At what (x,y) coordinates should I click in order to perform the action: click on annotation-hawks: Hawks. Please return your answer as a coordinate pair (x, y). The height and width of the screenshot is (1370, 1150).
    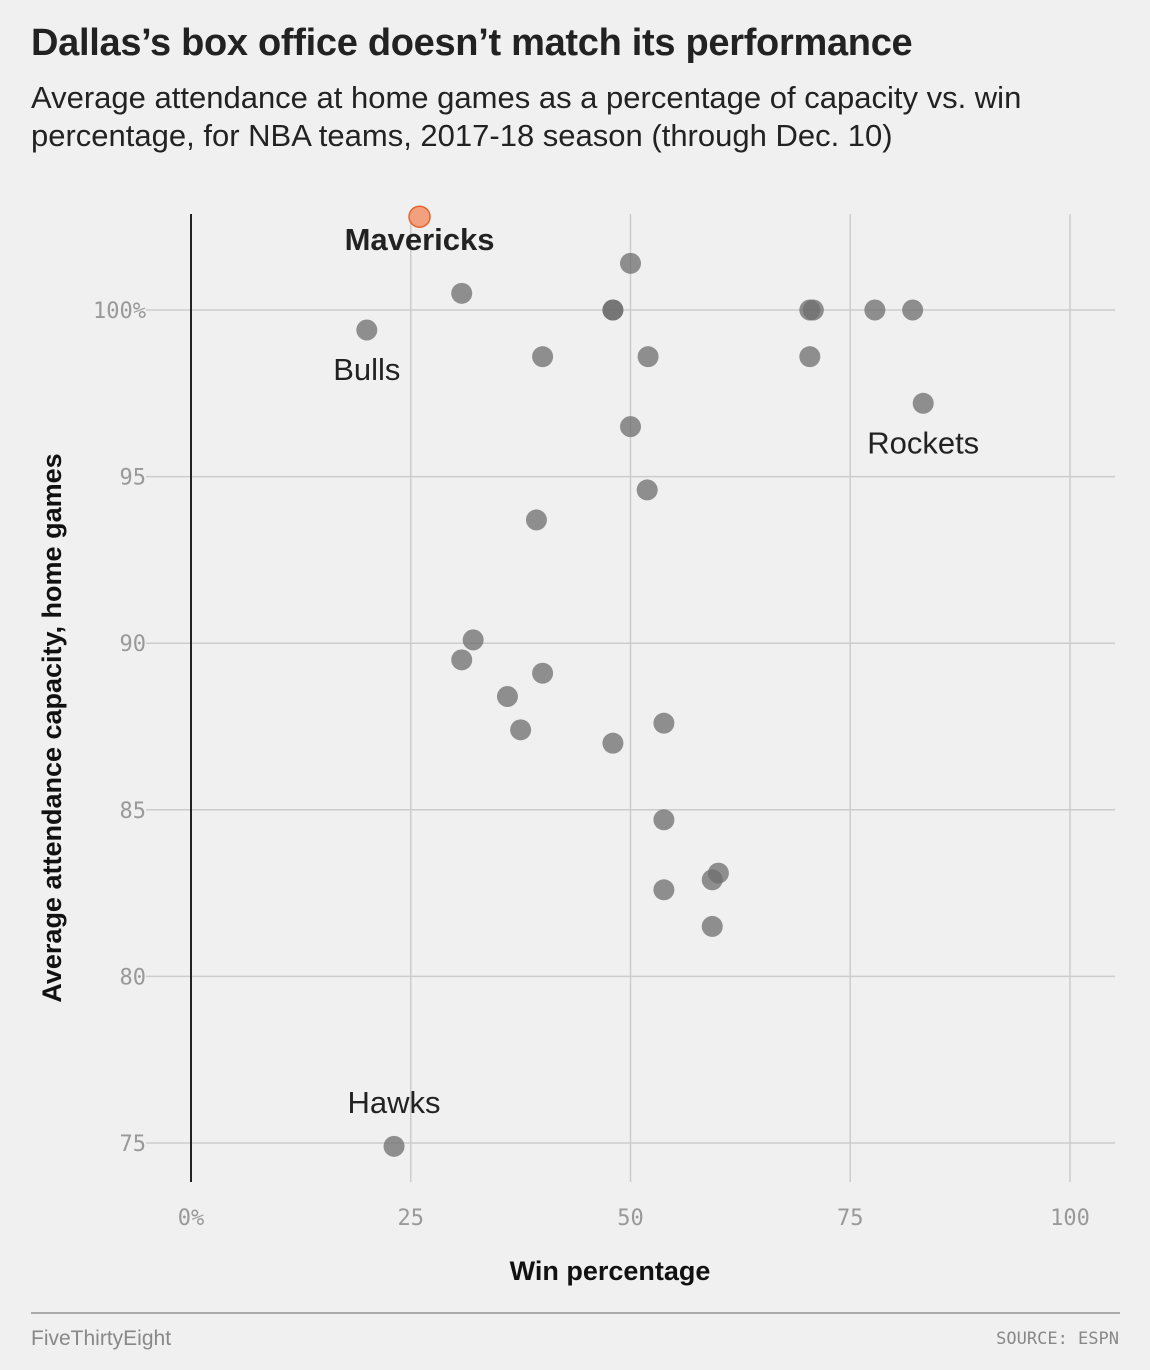
    Looking at the image, I should click on (394, 1102).